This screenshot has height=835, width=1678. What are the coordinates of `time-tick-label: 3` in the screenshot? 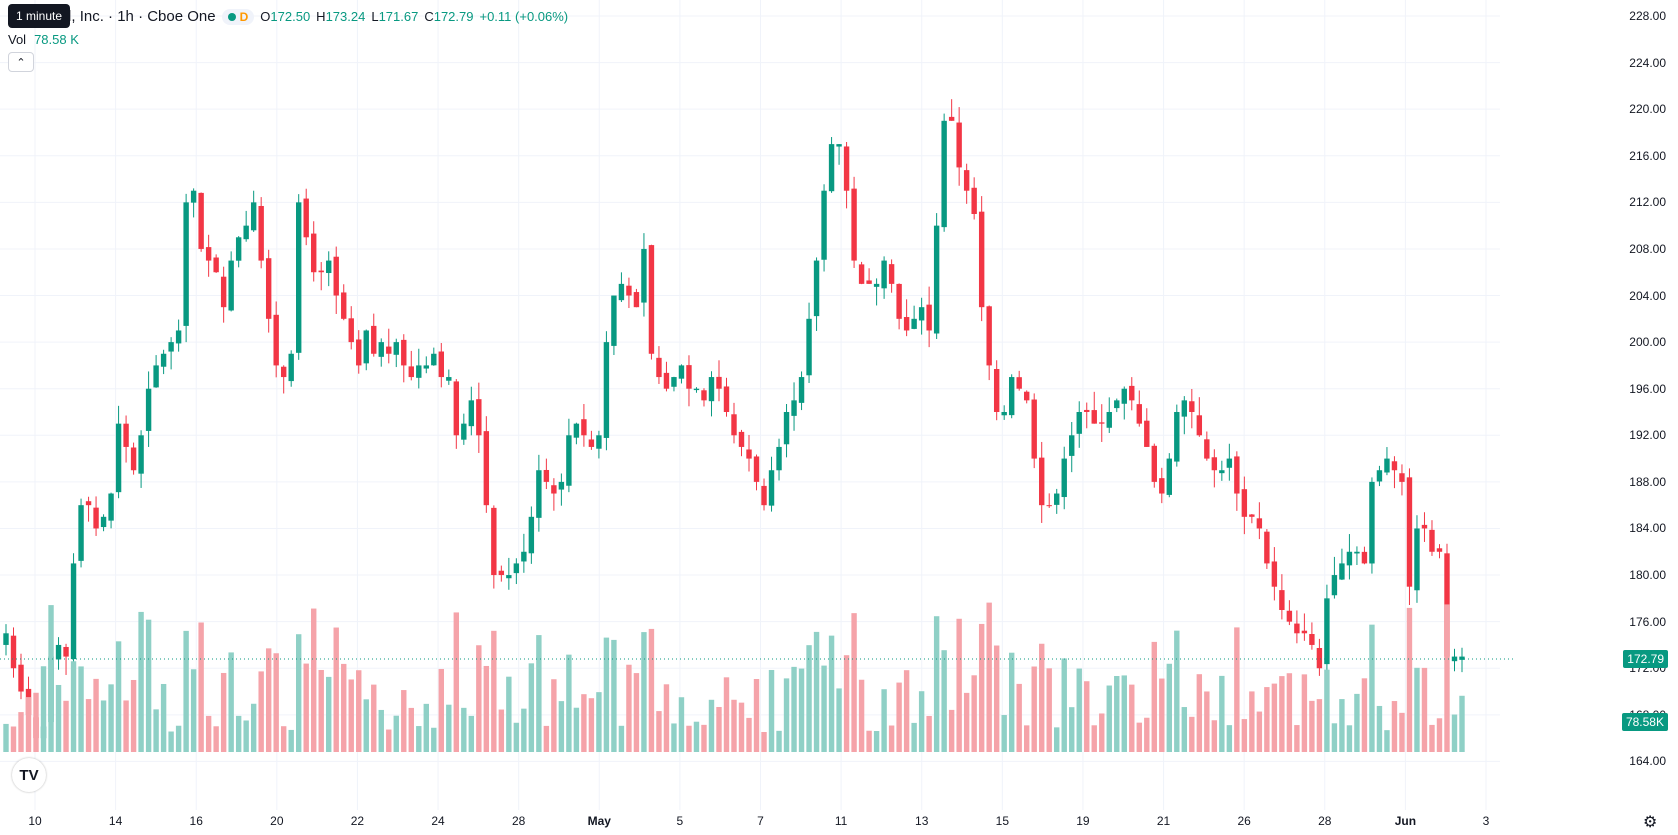 It's located at (1486, 821).